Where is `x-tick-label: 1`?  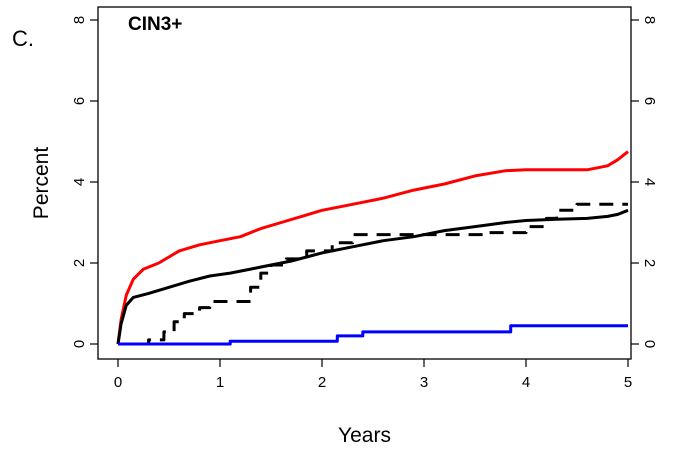
x-tick-label: 1 is located at coordinates (220, 382).